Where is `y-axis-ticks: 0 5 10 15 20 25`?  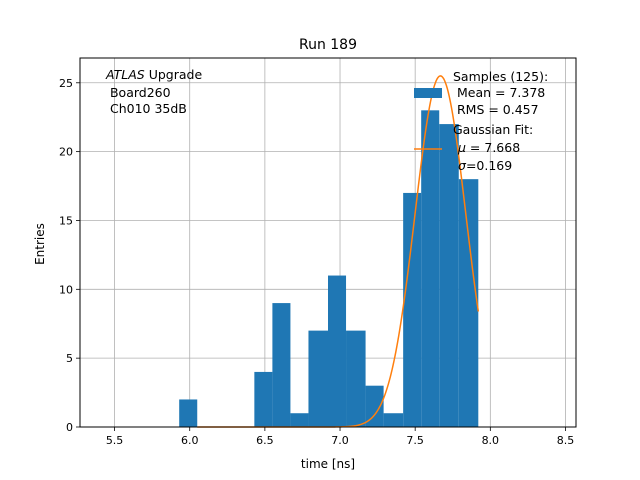 y-axis-ticks: 0 5 10 15 20 25 is located at coordinates (69, 255).